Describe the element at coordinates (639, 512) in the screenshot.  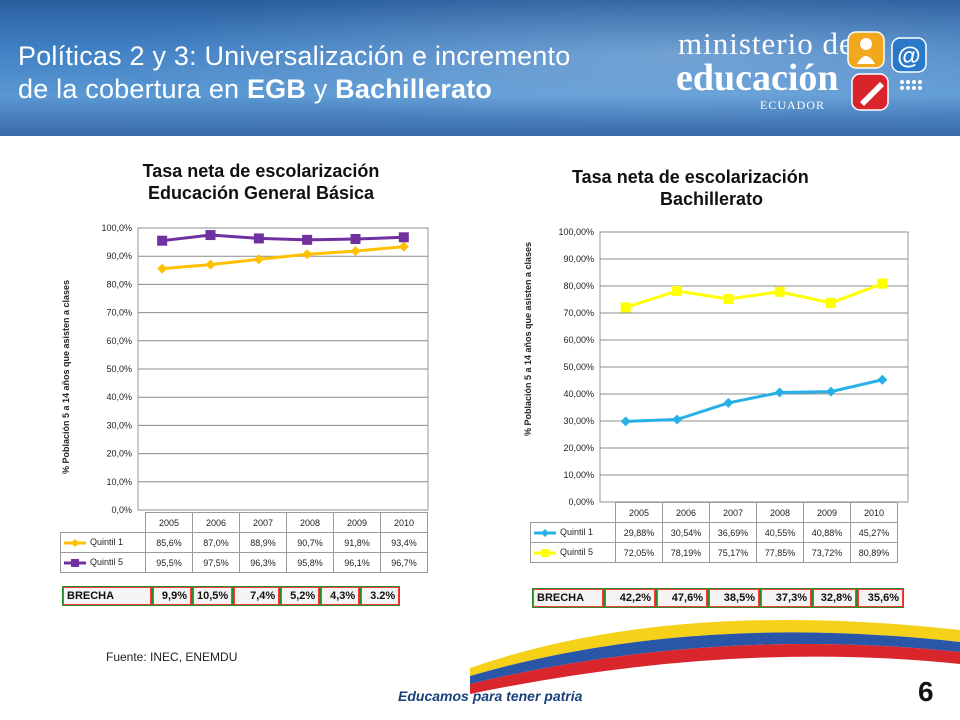
I see `chart2-year: 2005` at that location.